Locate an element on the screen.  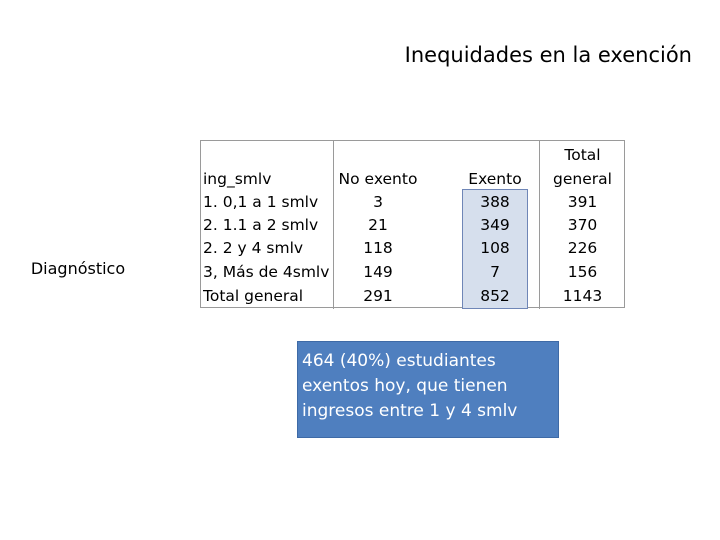
row-label: 2. 1.1 a 2 smlv is located at coordinates (261, 225).